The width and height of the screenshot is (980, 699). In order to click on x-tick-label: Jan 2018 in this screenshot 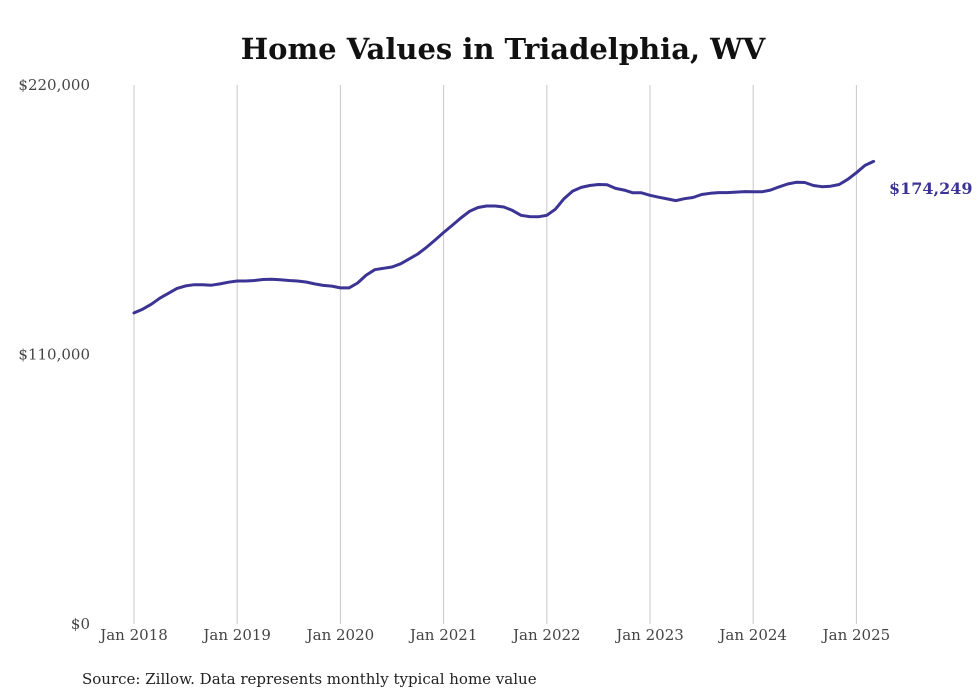, I will do `click(133, 635)`.